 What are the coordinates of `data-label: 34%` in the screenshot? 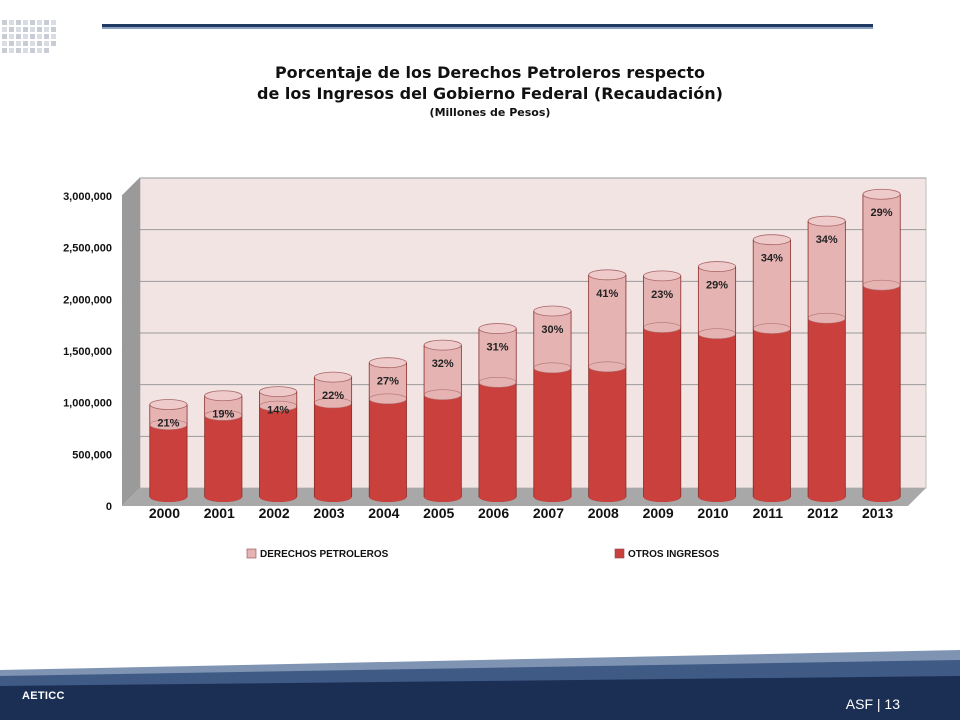 It's located at (827, 240).